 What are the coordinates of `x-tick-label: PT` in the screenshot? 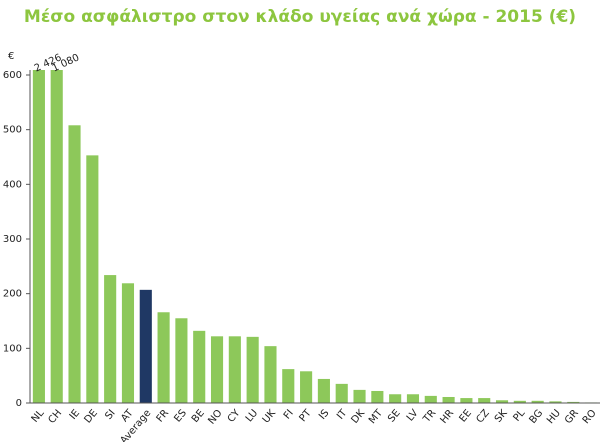 It's located at (305, 415).